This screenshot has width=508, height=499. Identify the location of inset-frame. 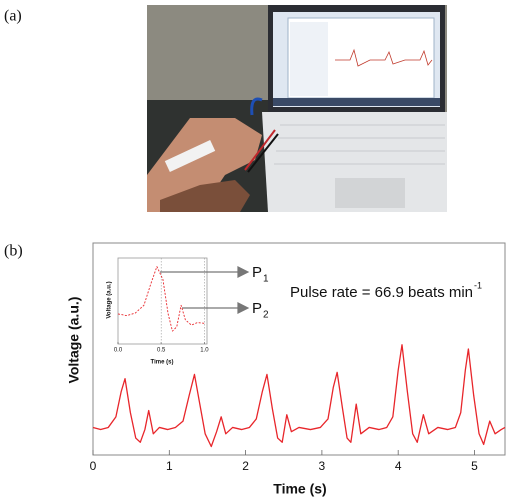
(162, 301).